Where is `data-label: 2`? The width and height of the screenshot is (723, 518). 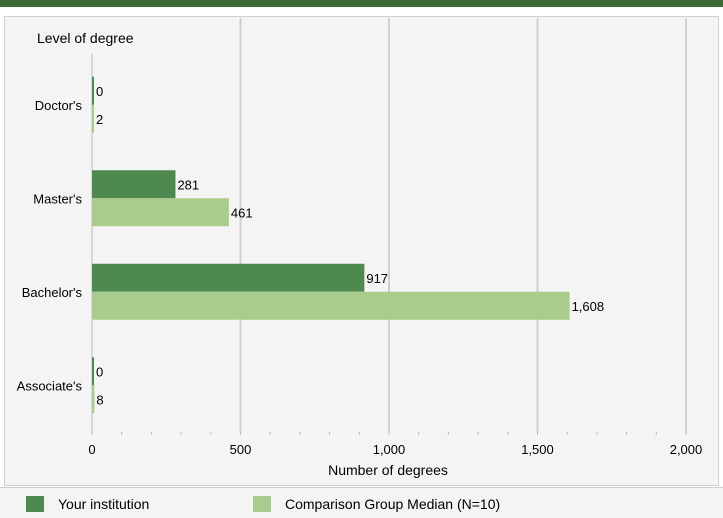 data-label: 2 is located at coordinates (99, 119).